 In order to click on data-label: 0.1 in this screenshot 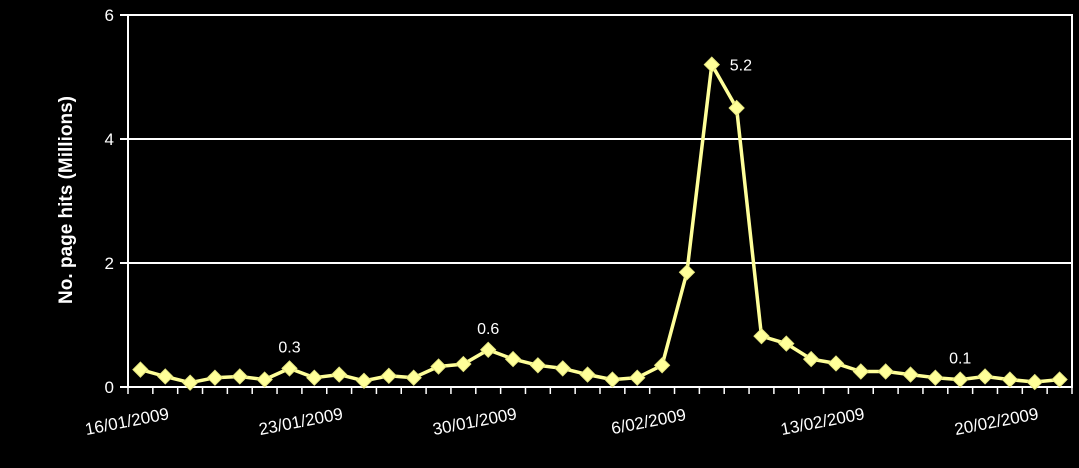, I will do `click(960, 359)`.